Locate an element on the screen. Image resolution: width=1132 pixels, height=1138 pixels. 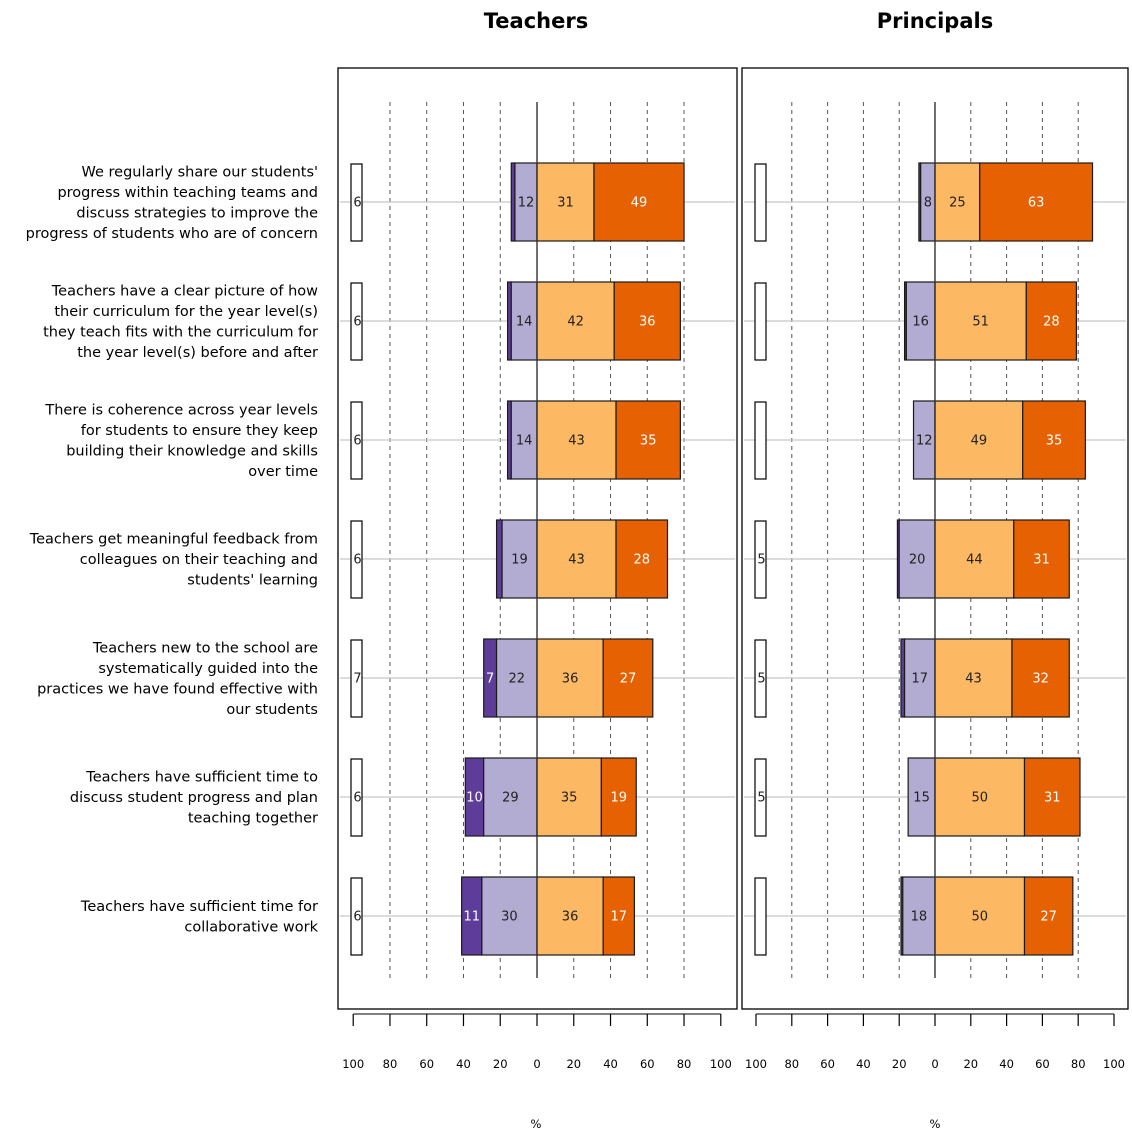
data-label-strongly-agree-teachers: 17 is located at coordinates (619, 917).